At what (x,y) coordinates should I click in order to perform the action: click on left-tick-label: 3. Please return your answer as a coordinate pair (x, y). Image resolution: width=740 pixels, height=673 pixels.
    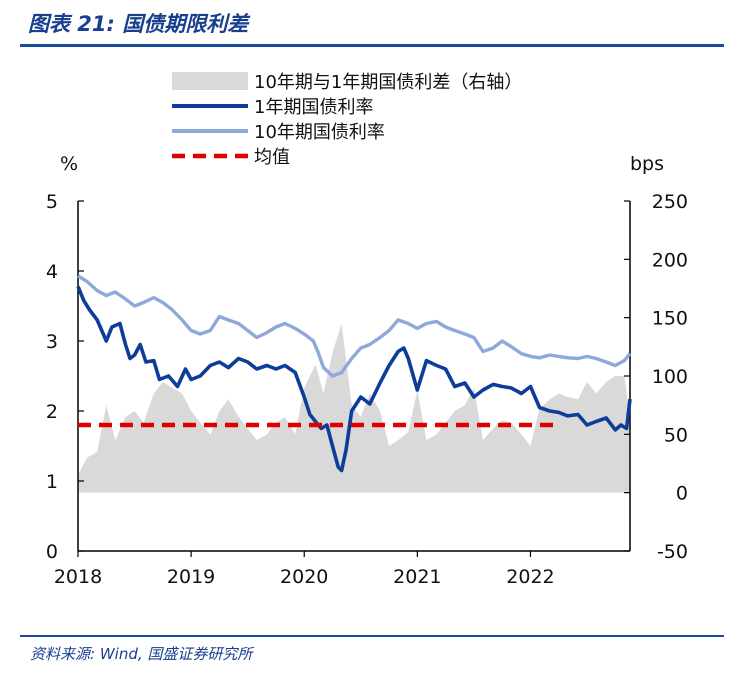
    Looking at the image, I should click on (52, 342).